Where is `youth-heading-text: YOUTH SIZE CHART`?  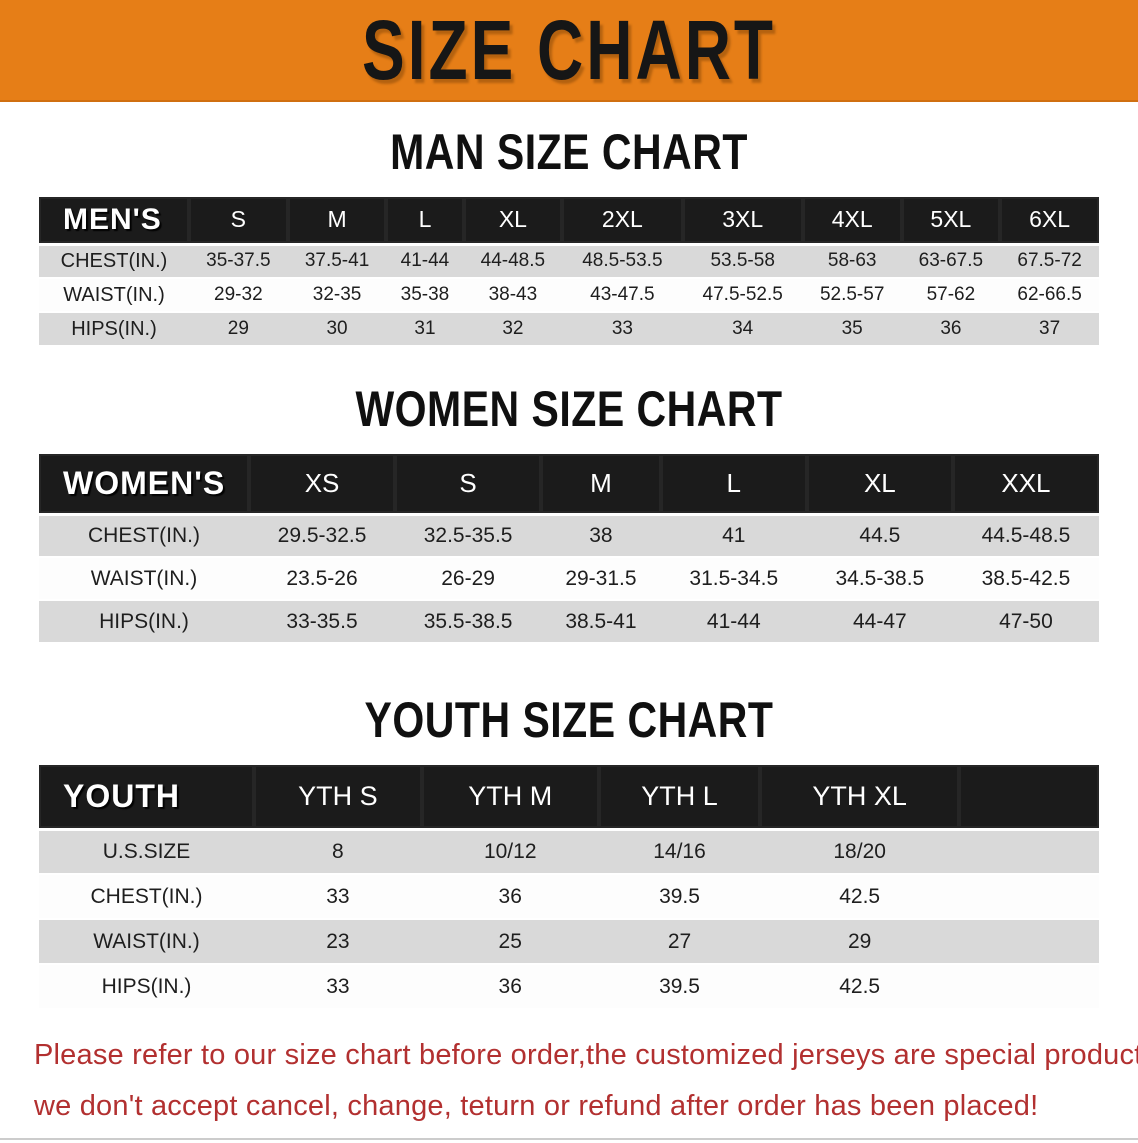 youth-heading-text: YOUTH SIZE CHART is located at coordinates (569, 719).